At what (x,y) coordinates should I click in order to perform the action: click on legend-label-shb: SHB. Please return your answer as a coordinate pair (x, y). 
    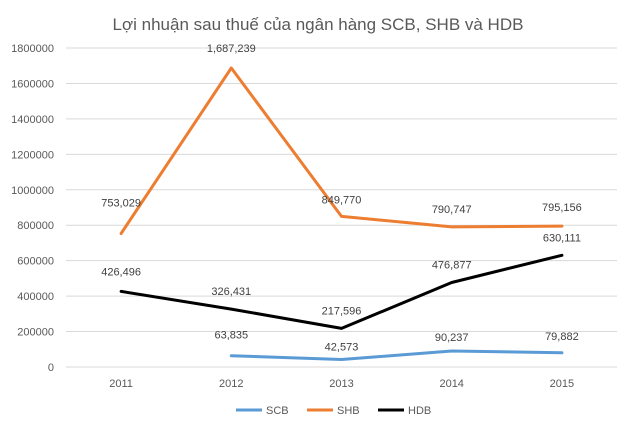
    Looking at the image, I should click on (348, 411).